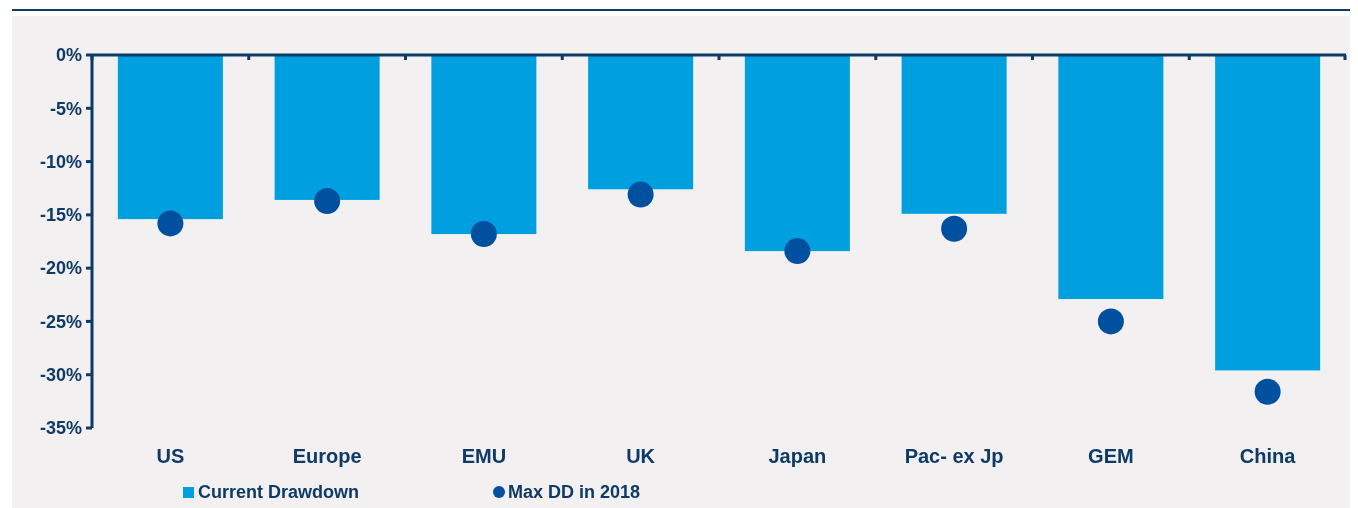  What do you see at coordinates (65, 108) in the screenshot?
I see `y-tick-label: -5%` at bounding box center [65, 108].